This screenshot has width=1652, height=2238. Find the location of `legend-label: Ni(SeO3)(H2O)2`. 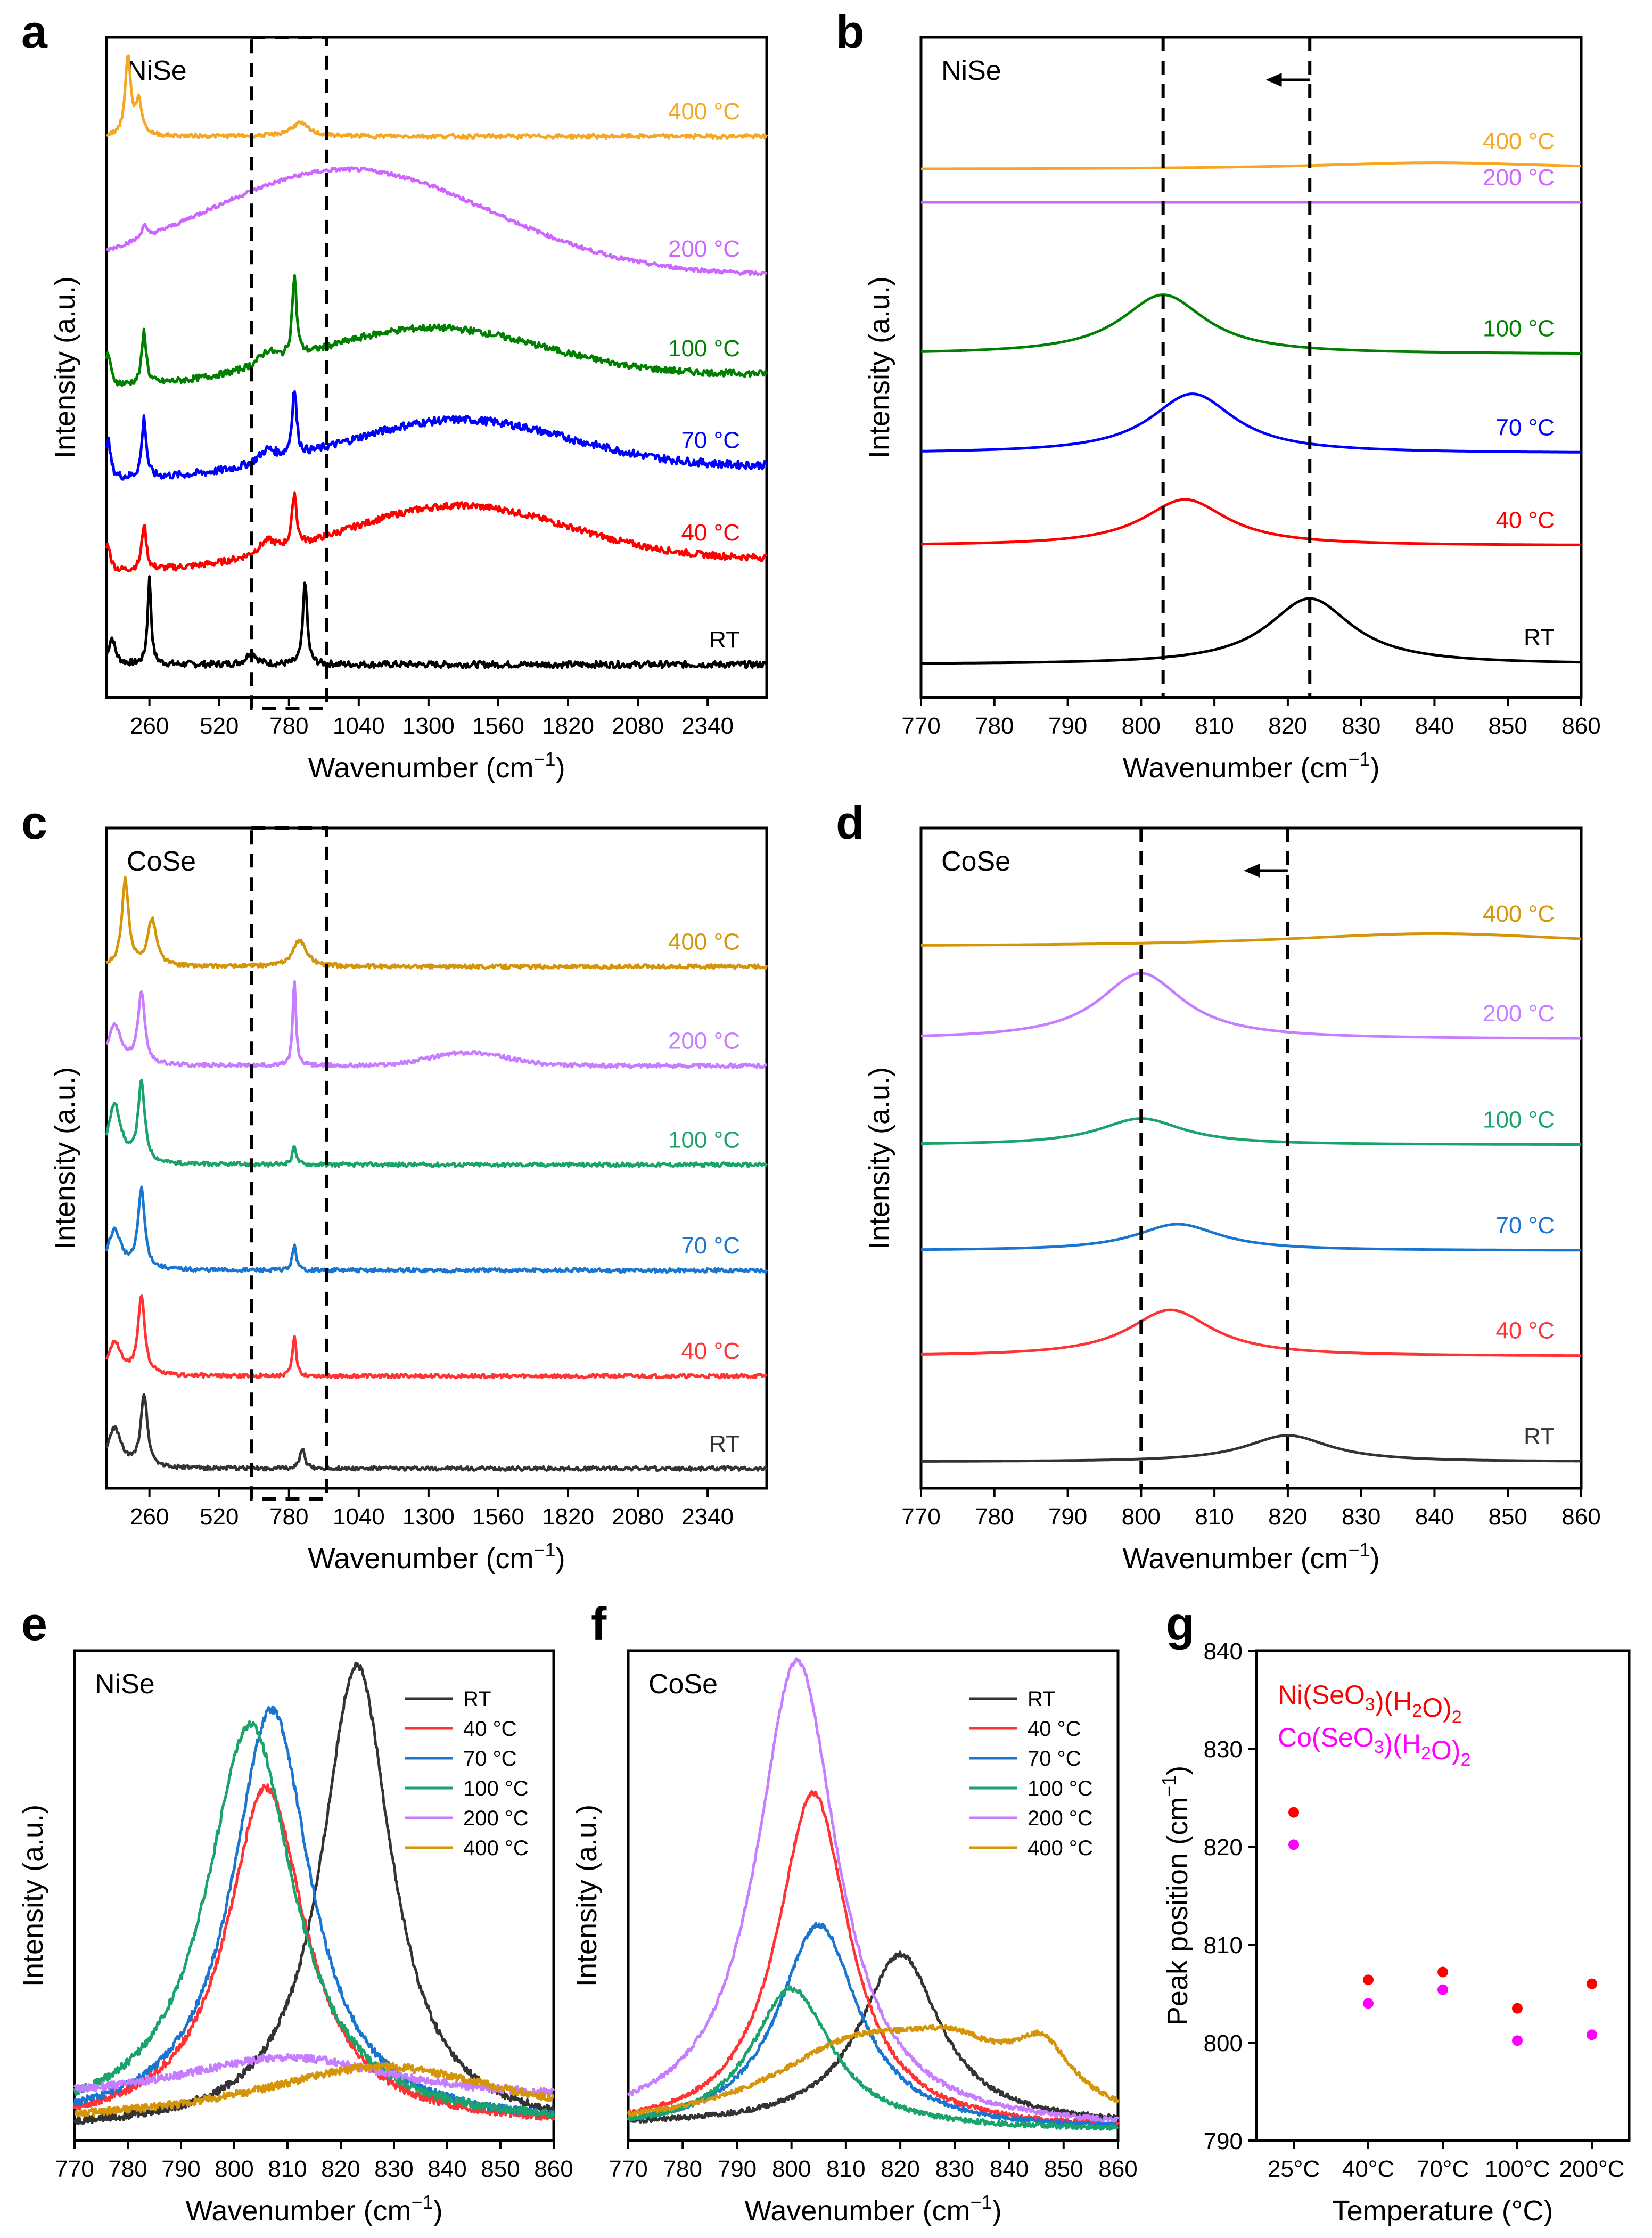

legend-label: Ni(SeO3)(H2O)2 is located at coordinates (1370, 1703).